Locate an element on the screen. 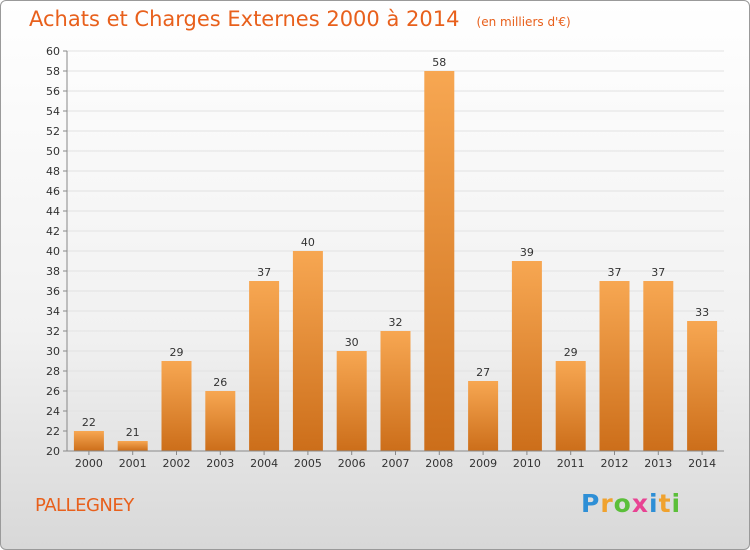  y-tick-label: 36 is located at coordinates (53, 291).